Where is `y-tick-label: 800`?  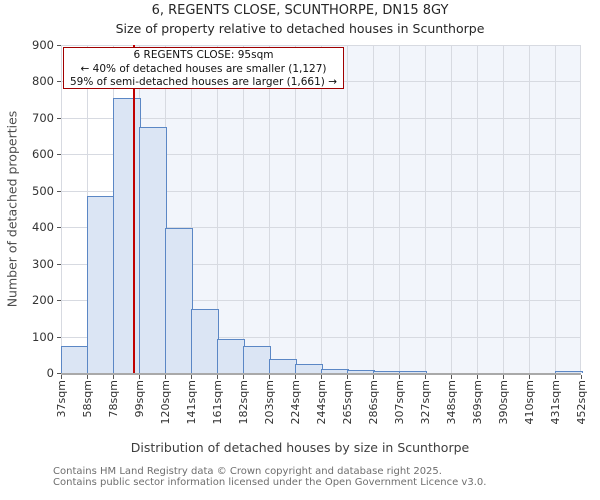
y-tick-label: 800 is located at coordinates (43, 81).